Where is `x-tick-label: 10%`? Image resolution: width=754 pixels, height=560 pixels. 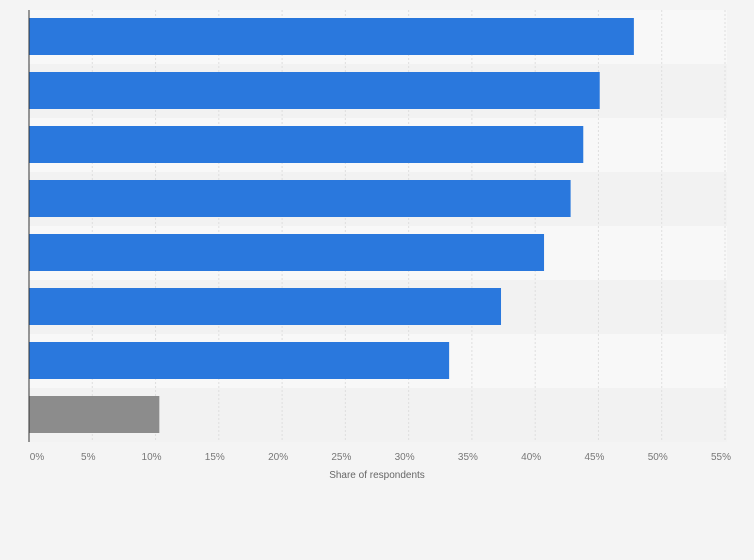 x-tick-label: 10% is located at coordinates (152, 457).